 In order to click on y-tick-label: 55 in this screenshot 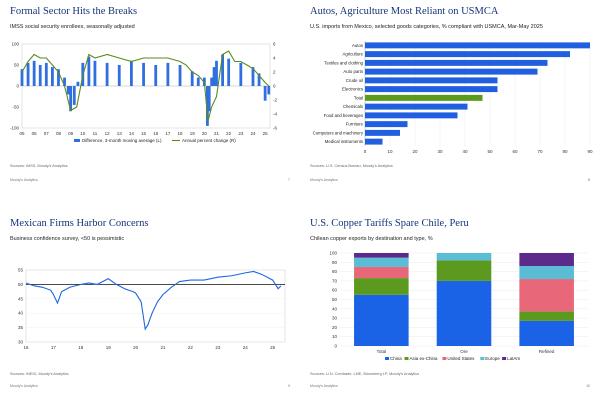, I will do `click(21, 270)`.